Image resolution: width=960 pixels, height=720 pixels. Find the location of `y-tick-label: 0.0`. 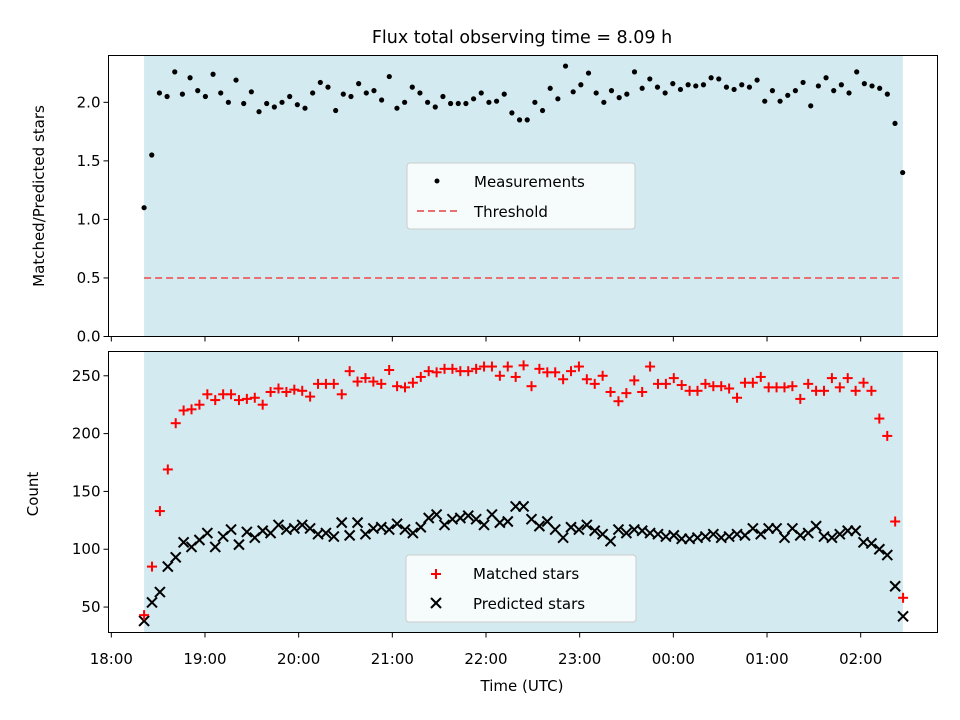

y-tick-label: 0.0 is located at coordinates (89, 337).